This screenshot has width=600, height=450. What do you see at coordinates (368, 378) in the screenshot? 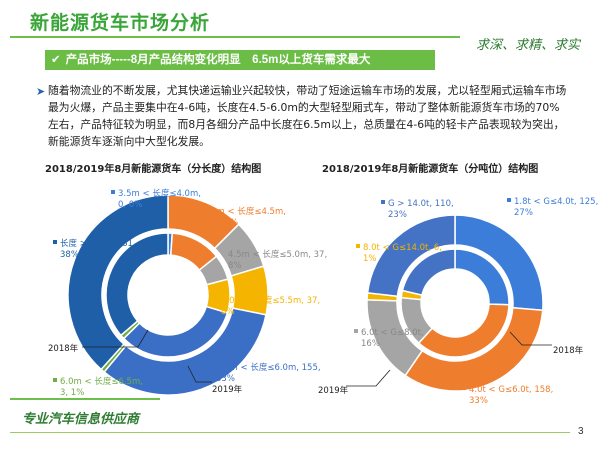
I see `tonnage-leader-2019` at bounding box center [368, 378].